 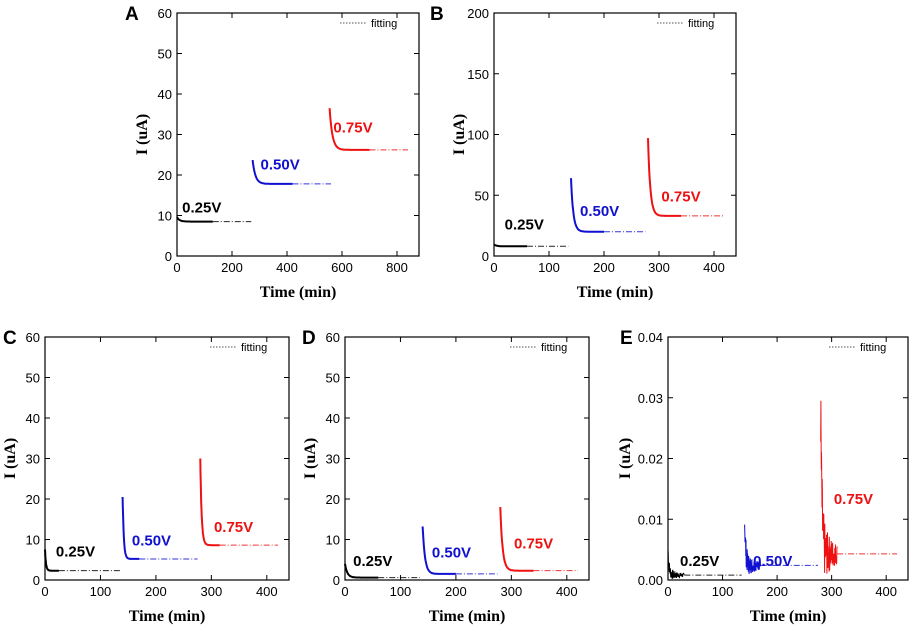 I want to click on y-tick-label: 0.02, so click(x=650, y=459).